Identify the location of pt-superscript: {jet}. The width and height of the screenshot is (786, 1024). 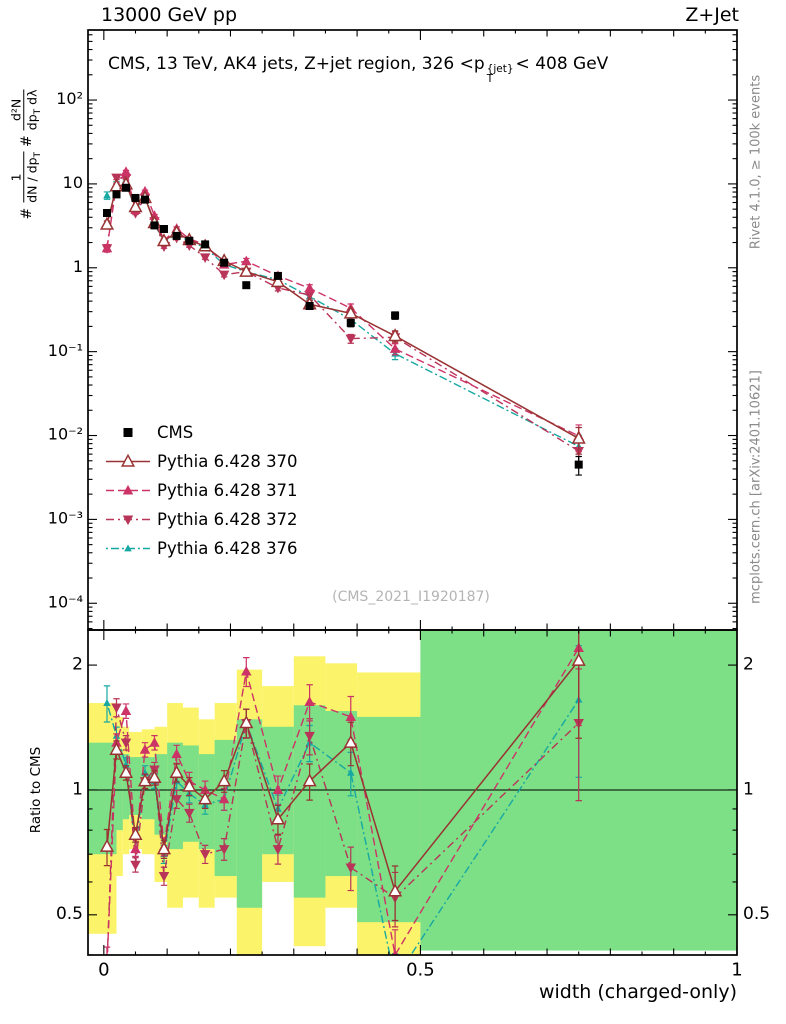
(500, 69).